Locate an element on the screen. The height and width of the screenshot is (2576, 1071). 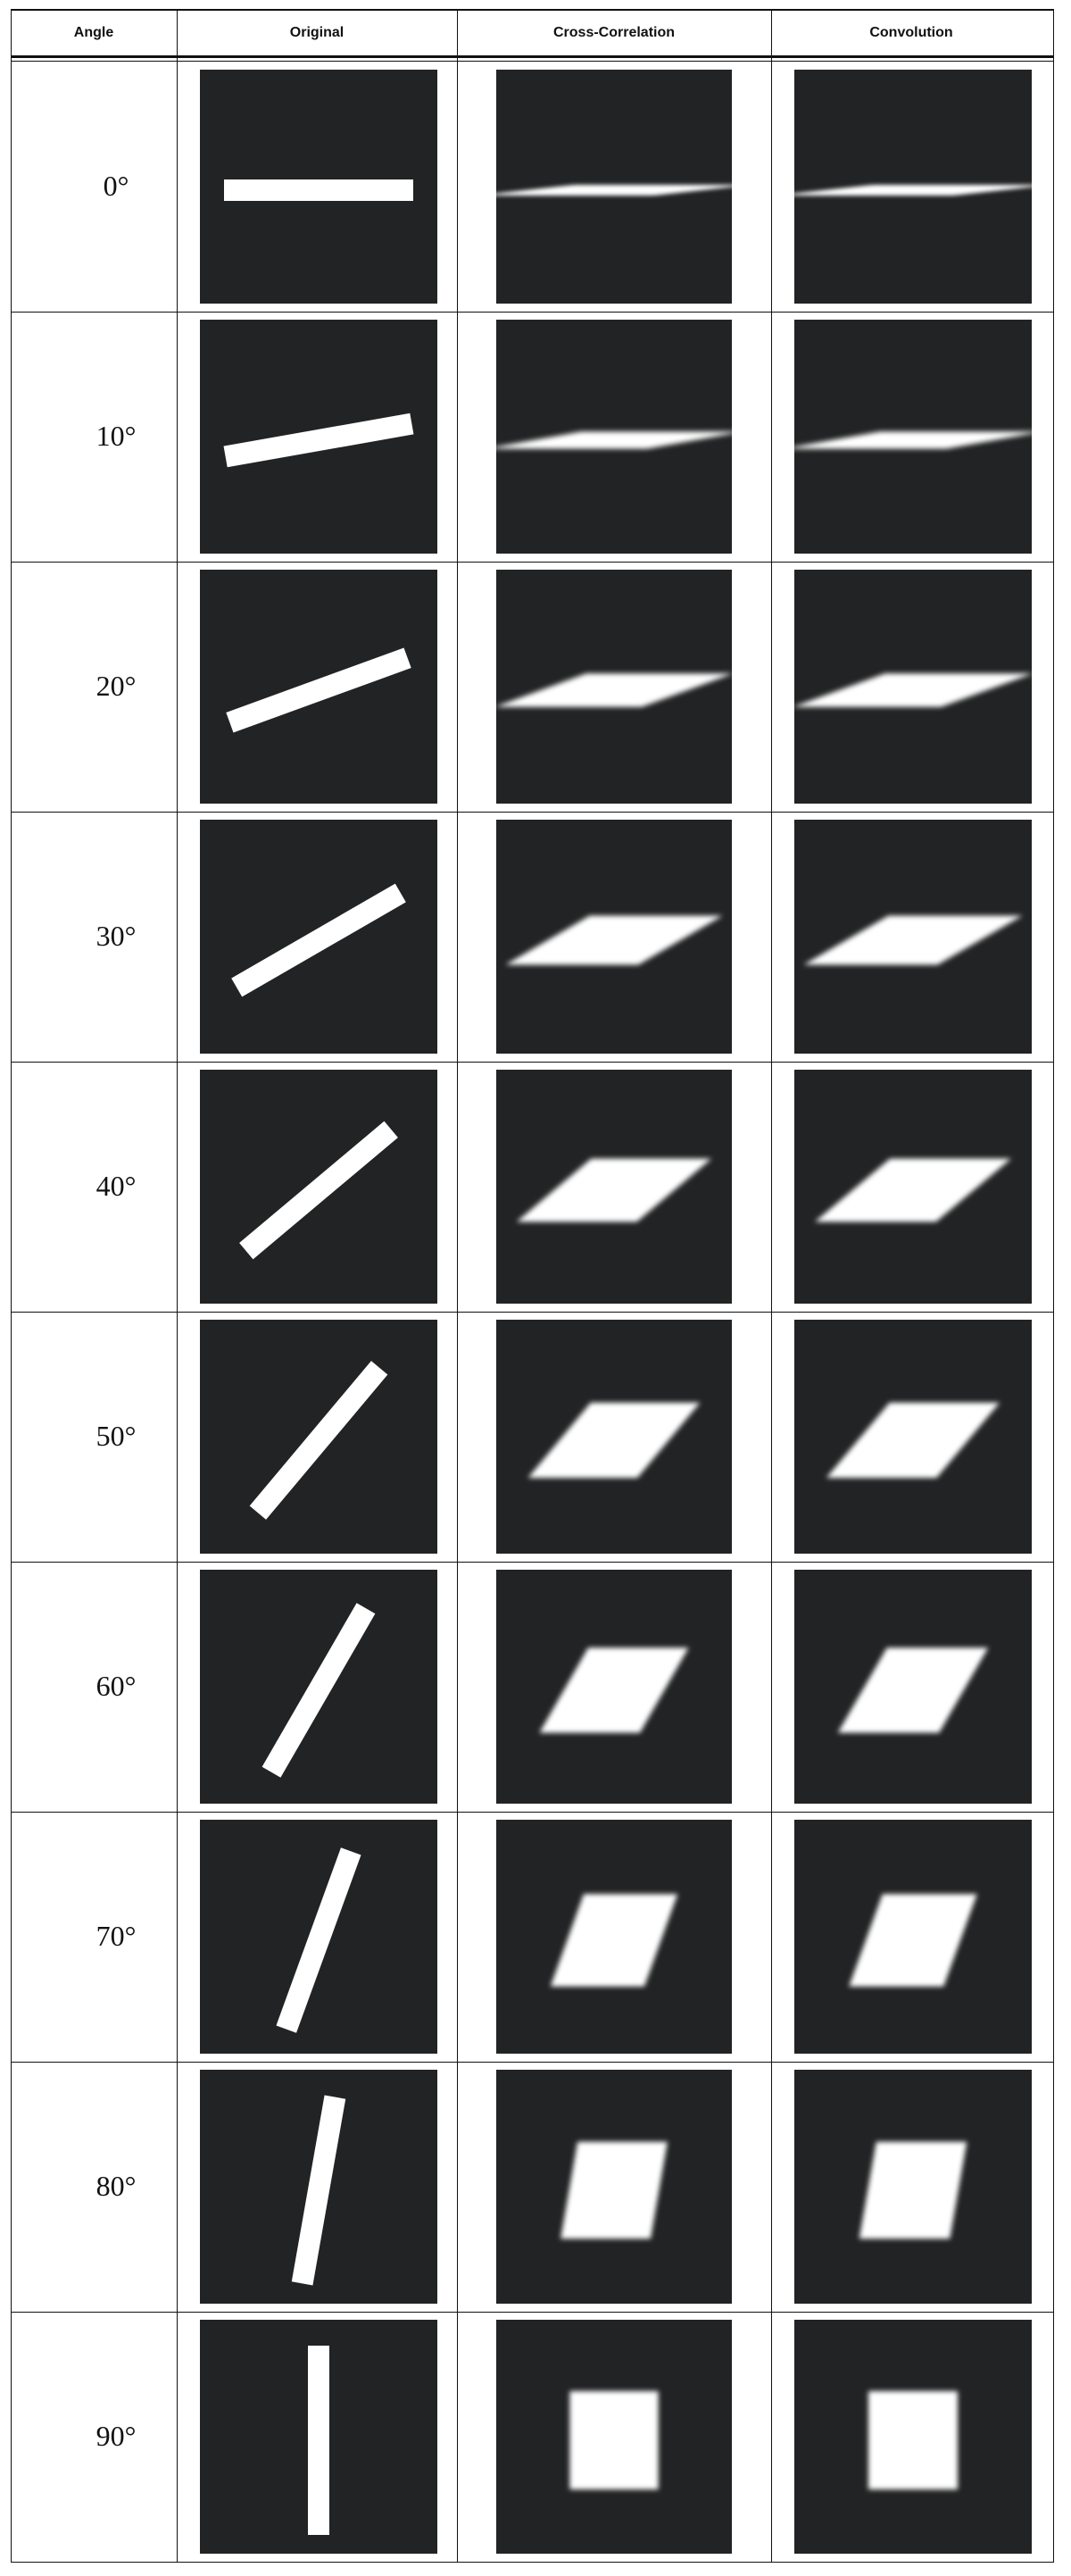
angle-label: 10° is located at coordinates (116, 436).